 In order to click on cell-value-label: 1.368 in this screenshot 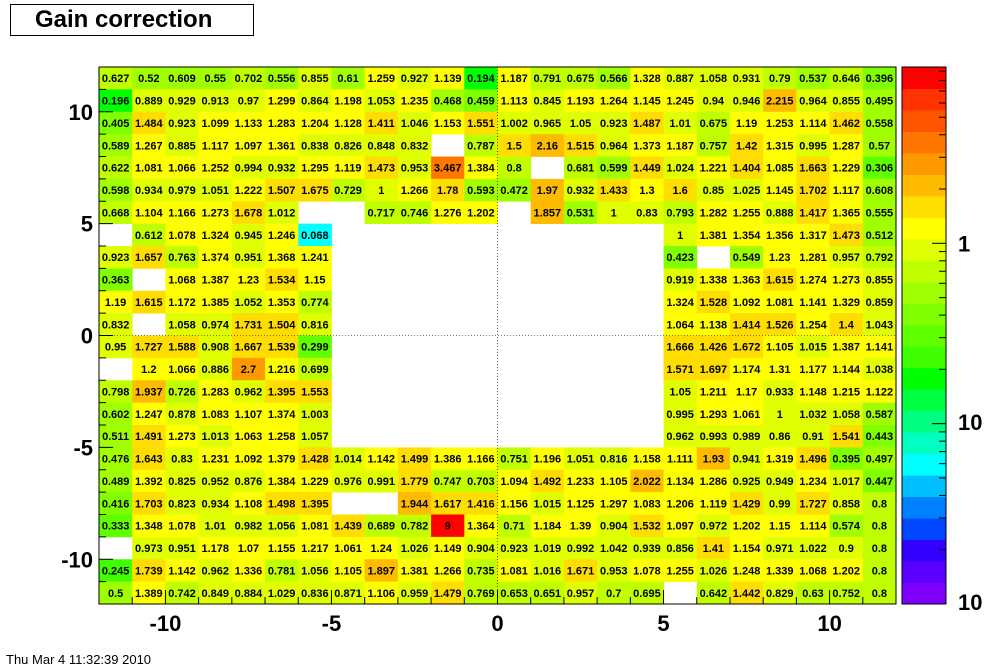, I will do `click(282, 258)`.